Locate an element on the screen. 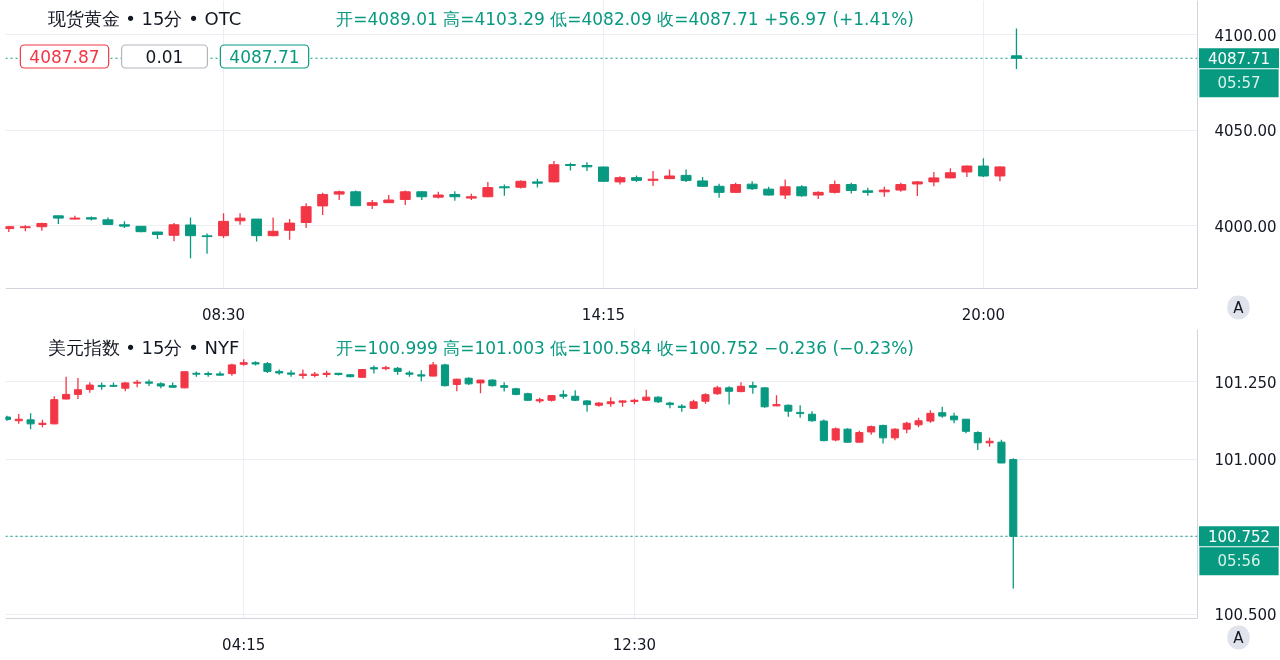  y-tick-label: 101.000 is located at coordinates (1245, 460).